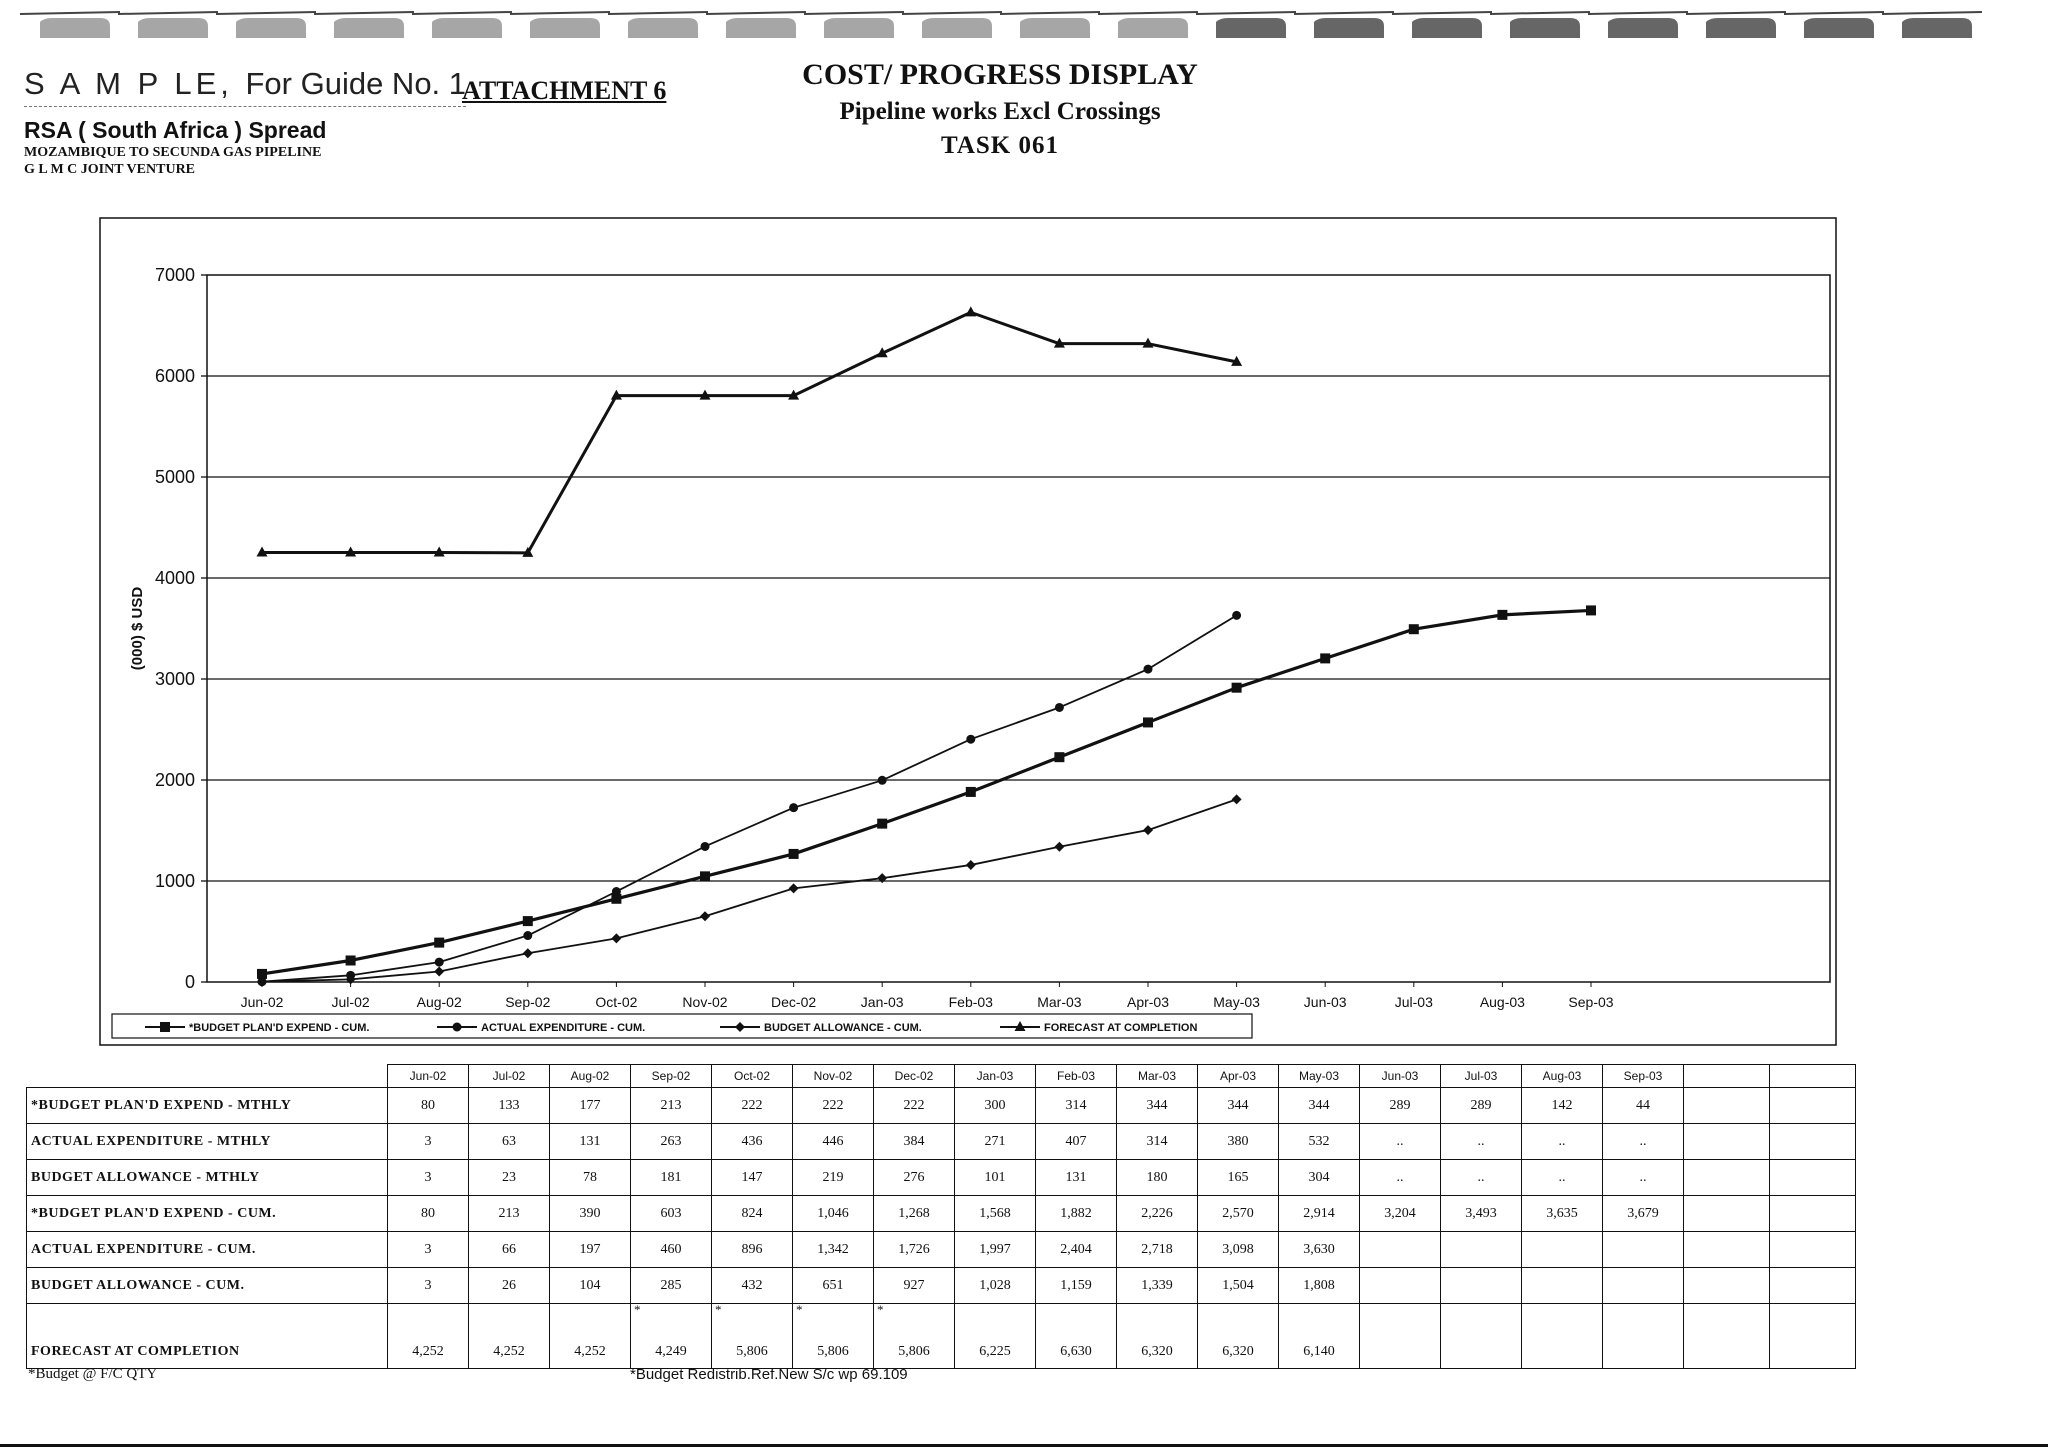 The image size is (2048, 1447). I want to click on table-cell: 304, so click(1319, 1177).